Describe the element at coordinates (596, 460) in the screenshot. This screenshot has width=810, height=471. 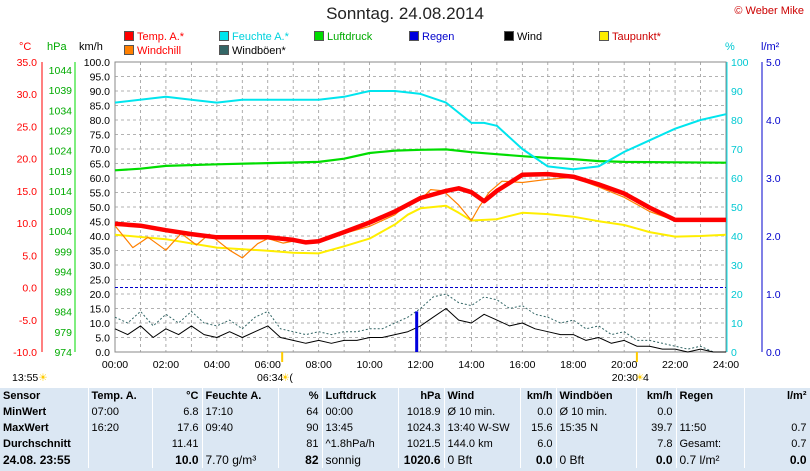
I see `stats-cell: 0 Bft` at that location.